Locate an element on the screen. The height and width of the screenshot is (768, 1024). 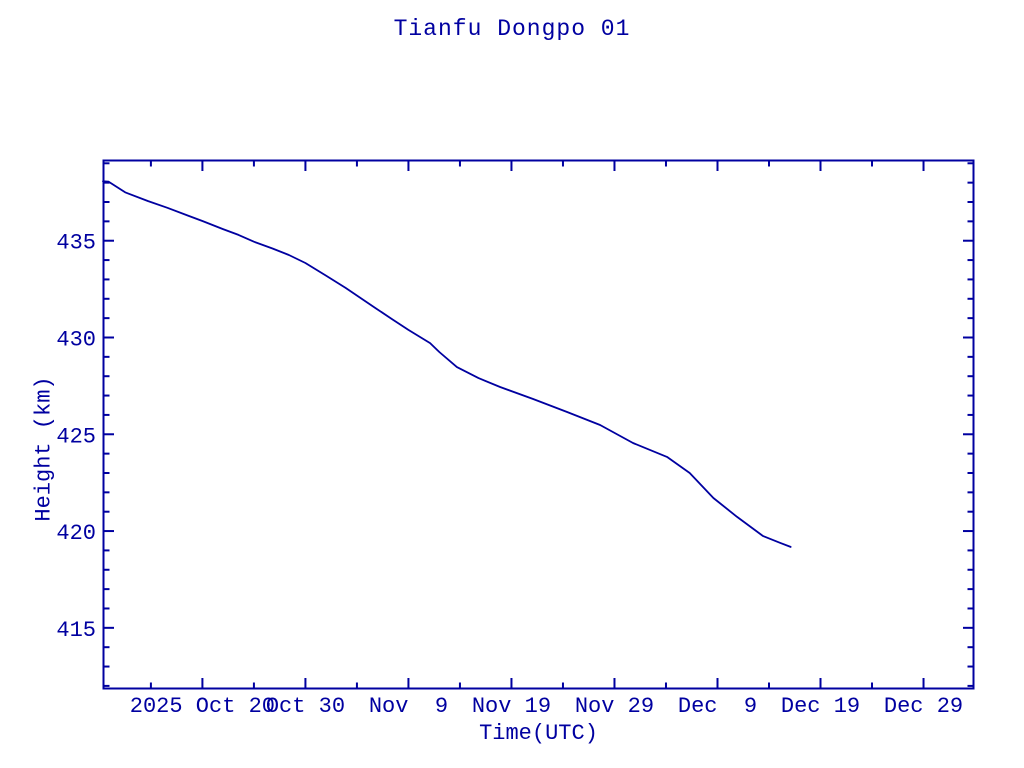
x-tick-label: Dec 19 is located at coordinates (820, 706).